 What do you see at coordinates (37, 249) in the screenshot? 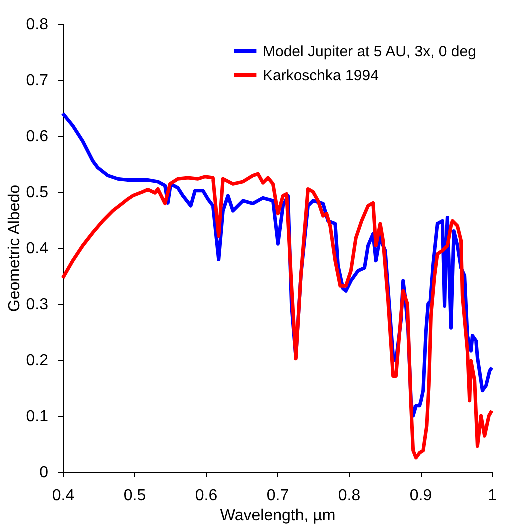
I see `y-tick-label: 0.4` at bounding box center [37, 249].